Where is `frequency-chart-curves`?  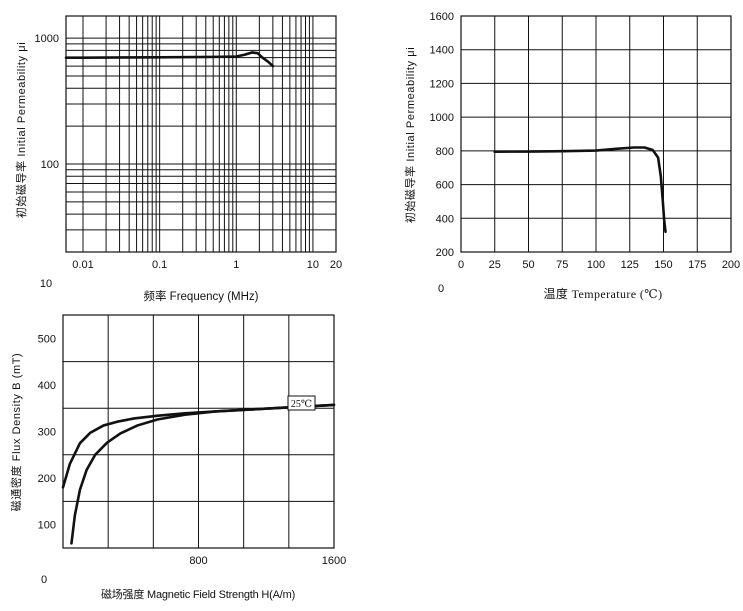 frequency-chart-curves is located at coordinates (169, 59).